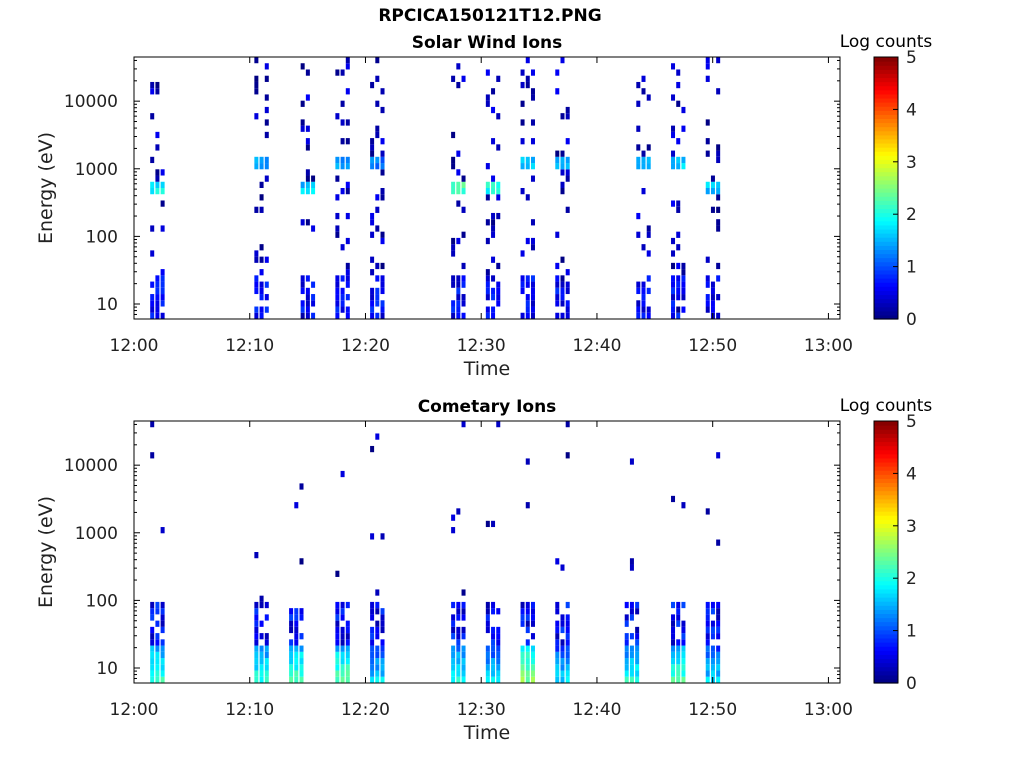 The width and height of the screenshot is (1024, 768). Describe the element at coordinates (96, 170) in the screenshot. I see `p0-y-tick-label-2: 1000` at that location.